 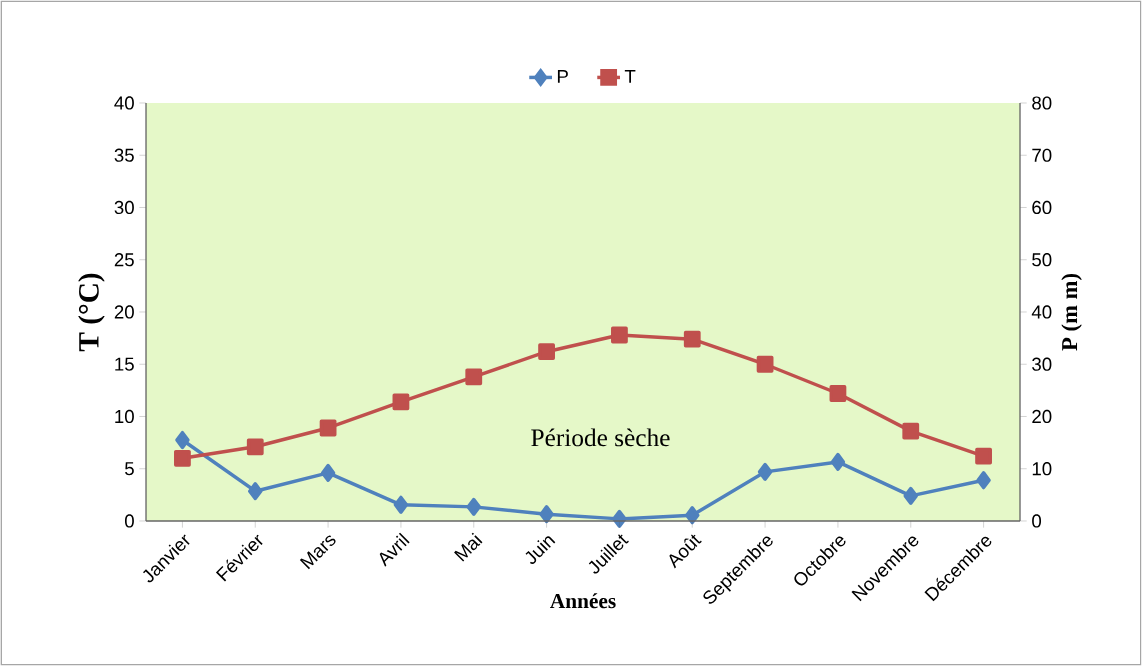 What do you see at coordinates (124, 364) in the screenshot?
I see `y-tick-label: 15` at bounding box center [124, 364].